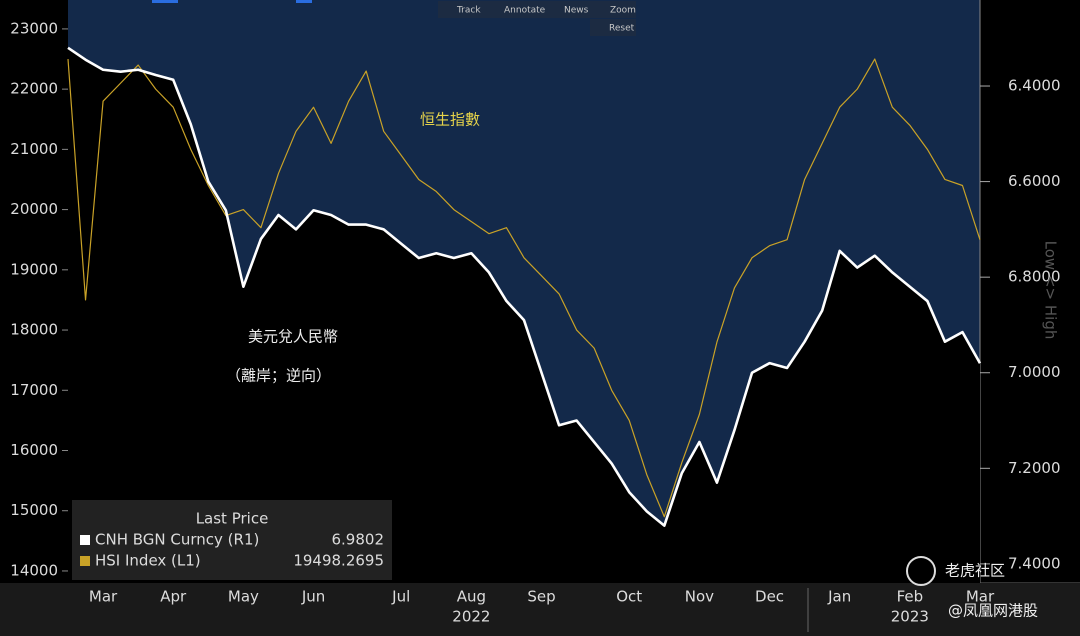 The height and width of the screenshot is (636, 1080). Describe the element at coordinates (34, 28) in the screenshot. I see `y-tick-label: 23000` at that location.